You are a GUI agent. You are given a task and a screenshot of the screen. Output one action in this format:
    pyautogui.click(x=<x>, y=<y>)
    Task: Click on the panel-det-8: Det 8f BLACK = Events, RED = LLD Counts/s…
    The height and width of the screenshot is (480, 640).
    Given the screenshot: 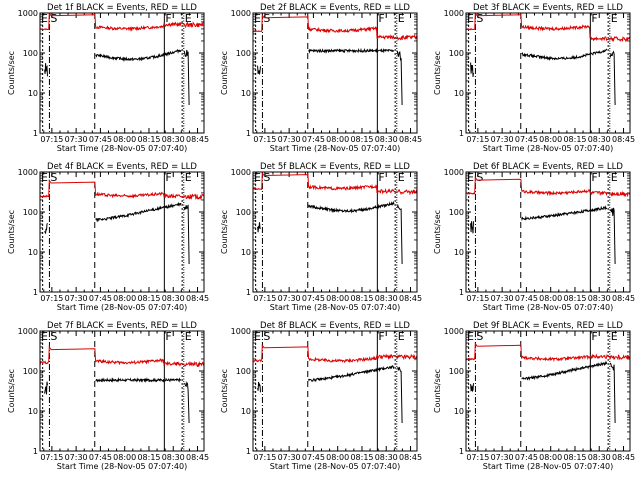 What is the action you would take?
    pyautogui.click(x=321, y=396)
    